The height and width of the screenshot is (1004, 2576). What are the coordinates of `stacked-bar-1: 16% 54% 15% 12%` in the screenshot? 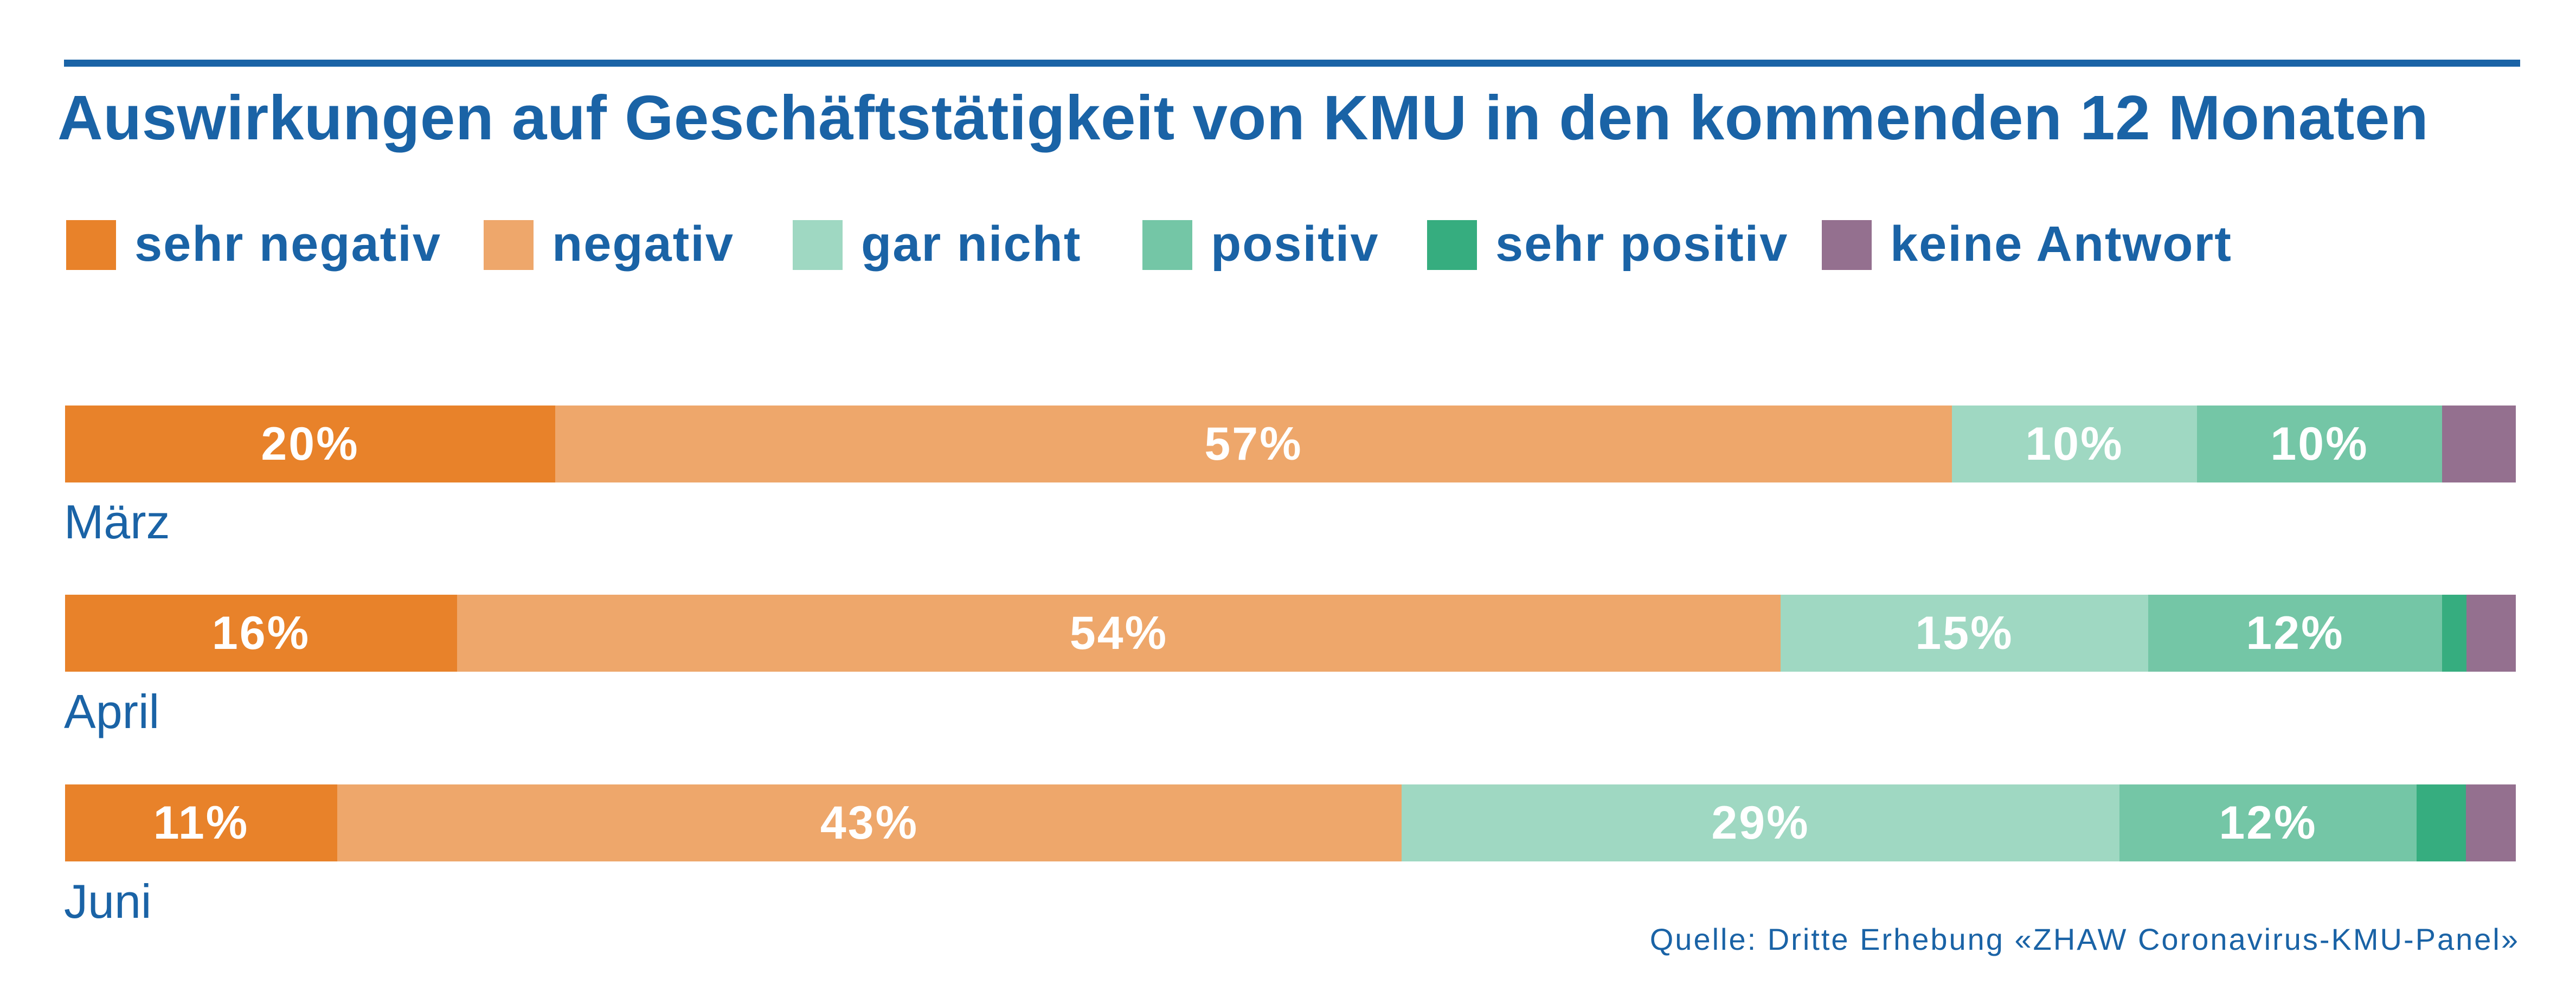 It's located at (1290, 633).